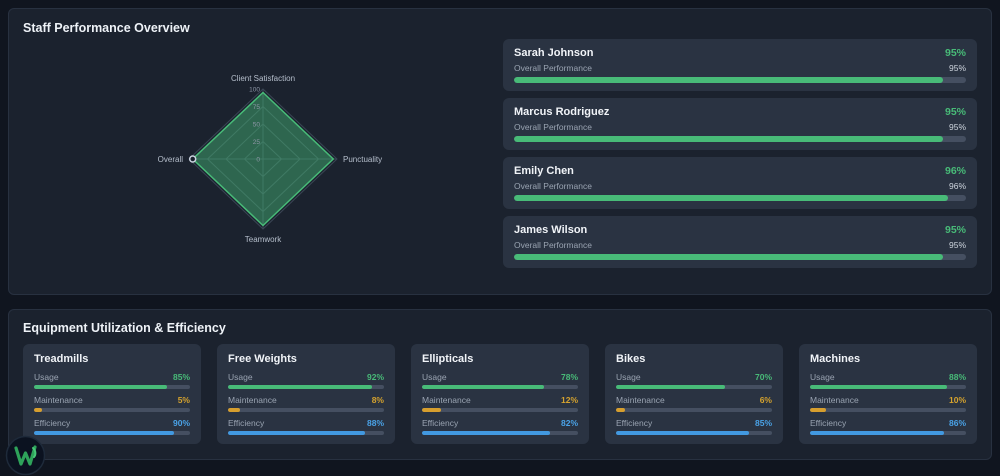 The width and height of the screenshot is (1000, 476). Describe the element at coordinates (181, 423) in the screenshot. I see `metric-percent: 90%` at that location.